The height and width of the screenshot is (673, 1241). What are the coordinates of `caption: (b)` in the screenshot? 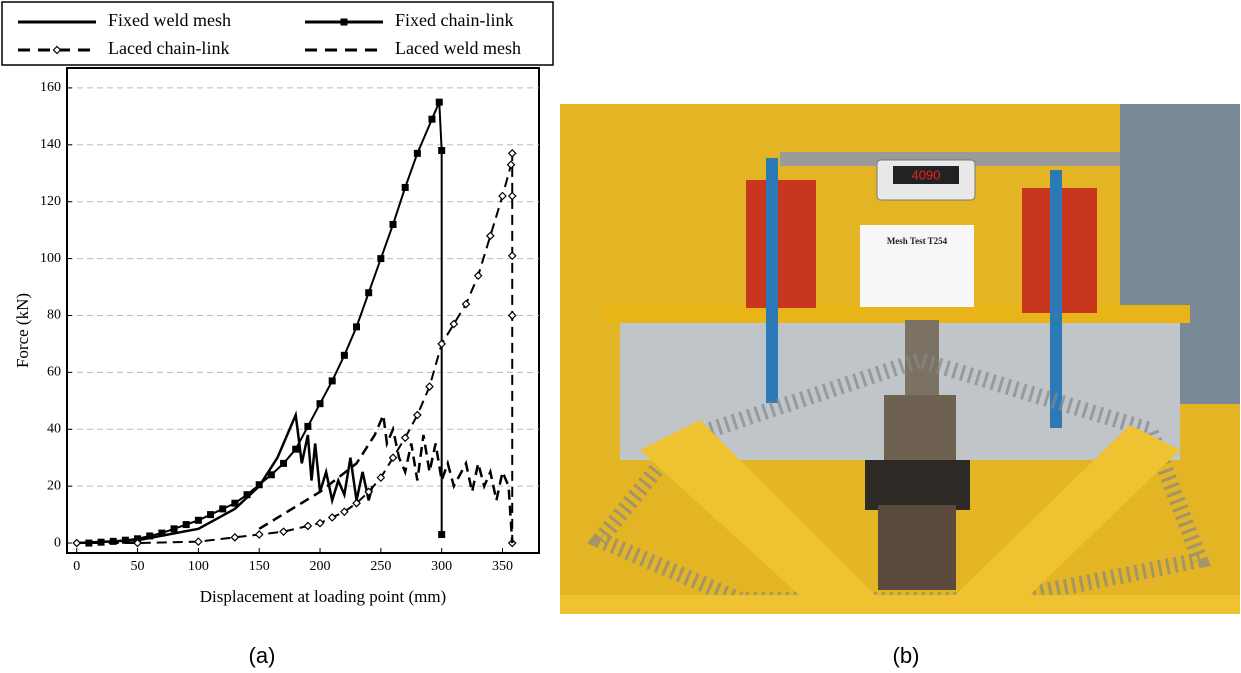 It's located at (906, 655).